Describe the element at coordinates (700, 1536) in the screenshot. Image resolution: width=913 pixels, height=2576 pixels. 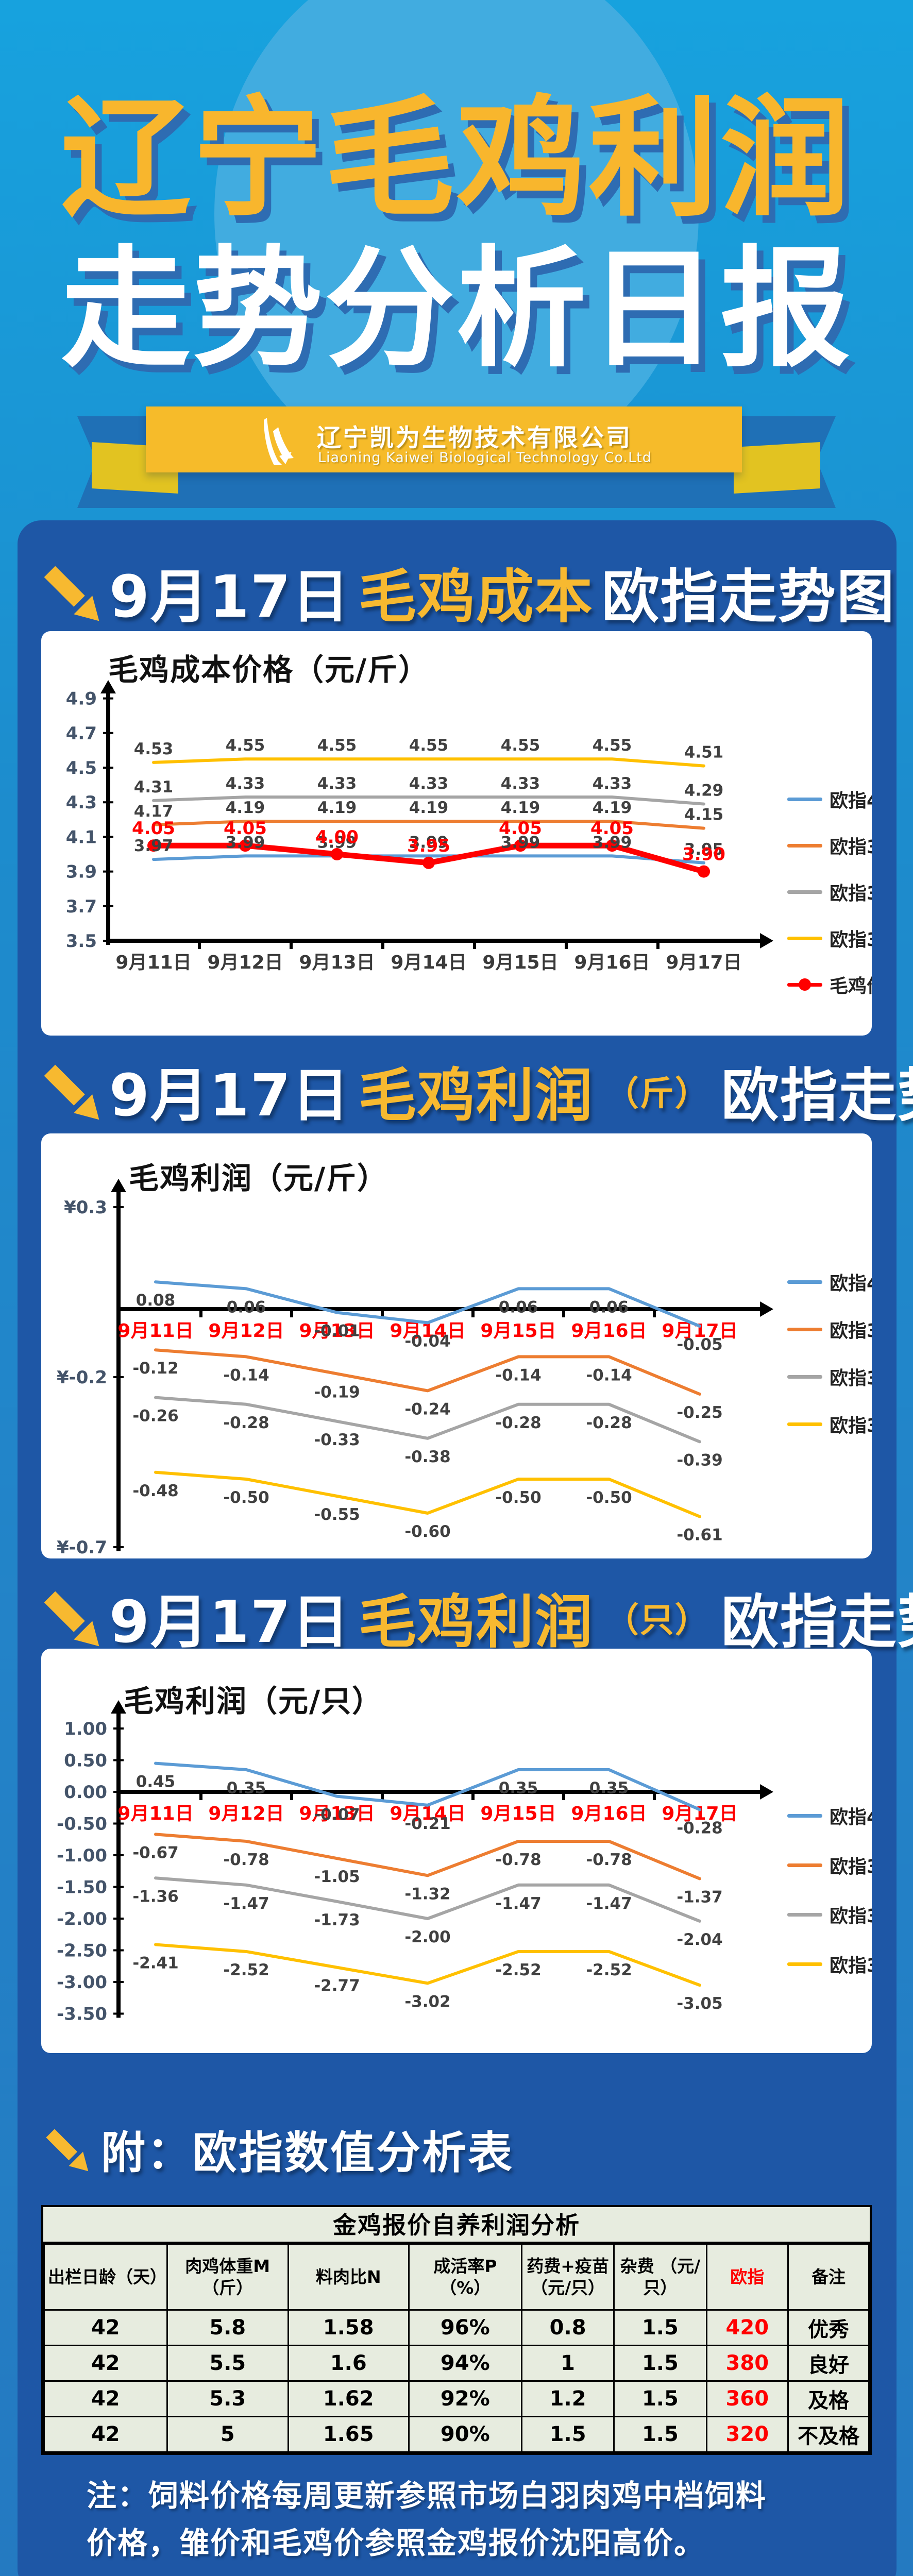
I see `svg-text: -0.61` at that location.